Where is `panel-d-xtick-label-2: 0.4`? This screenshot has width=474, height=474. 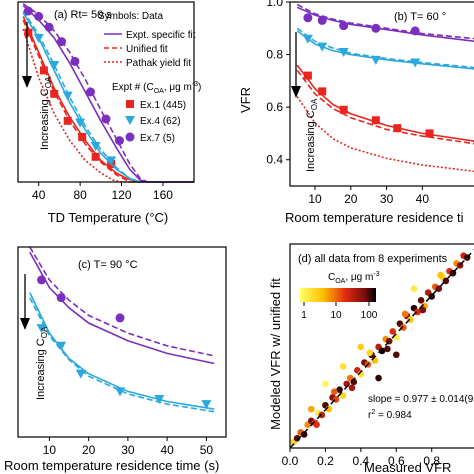
panel-d-xtick-label-2: 0.4 is located at coordinates (361, 461).